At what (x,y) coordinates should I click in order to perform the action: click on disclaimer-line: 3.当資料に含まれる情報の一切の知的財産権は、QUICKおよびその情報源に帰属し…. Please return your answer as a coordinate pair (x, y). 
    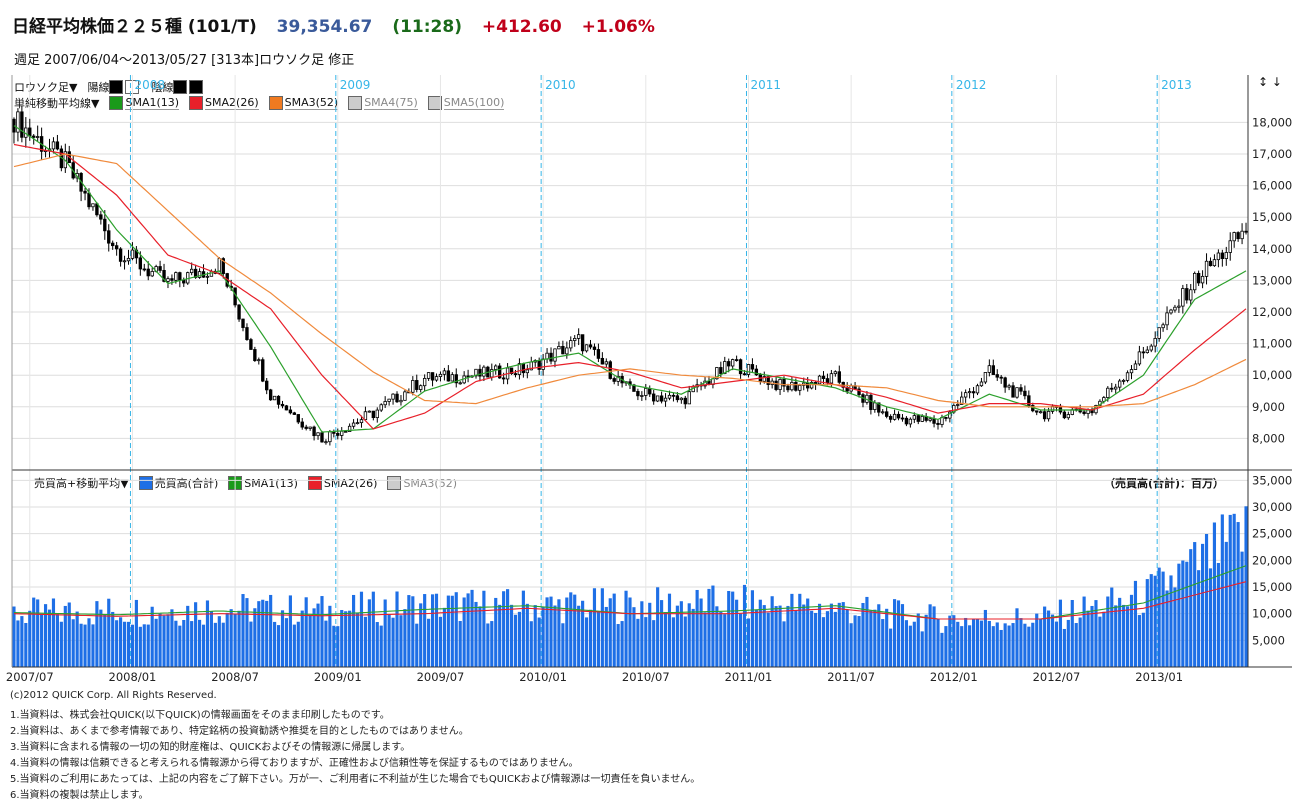
    Looking at the image, I should click on (210, 747).